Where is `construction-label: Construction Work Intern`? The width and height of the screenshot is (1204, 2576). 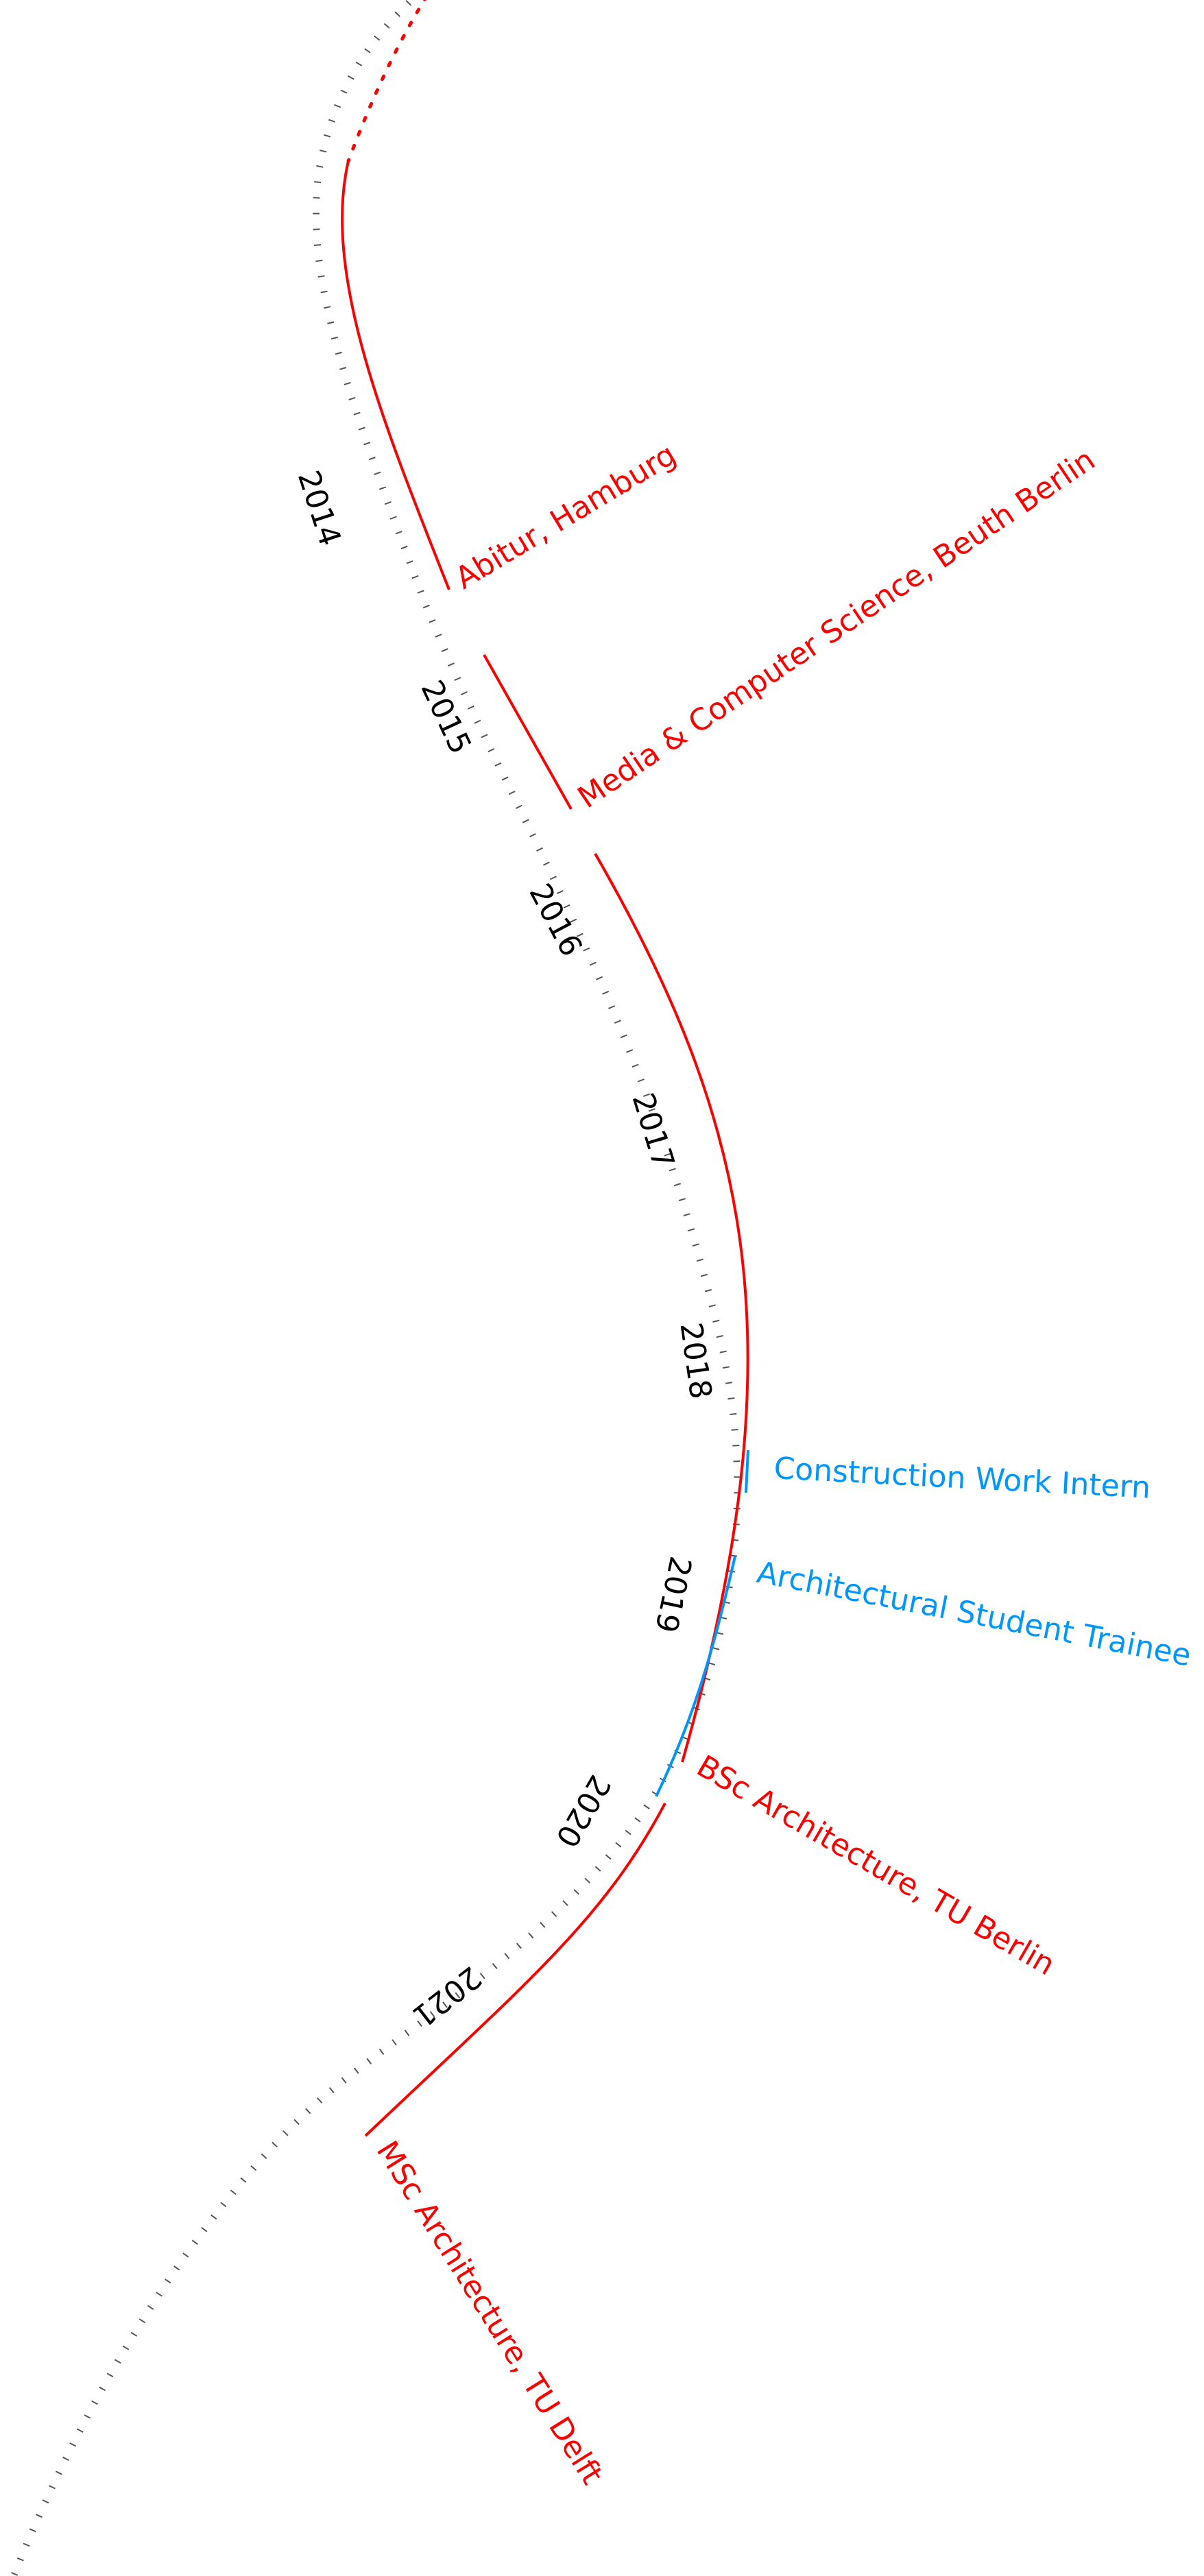 construction-label: Construction Work Intern is located at coordinates (962, 1479).